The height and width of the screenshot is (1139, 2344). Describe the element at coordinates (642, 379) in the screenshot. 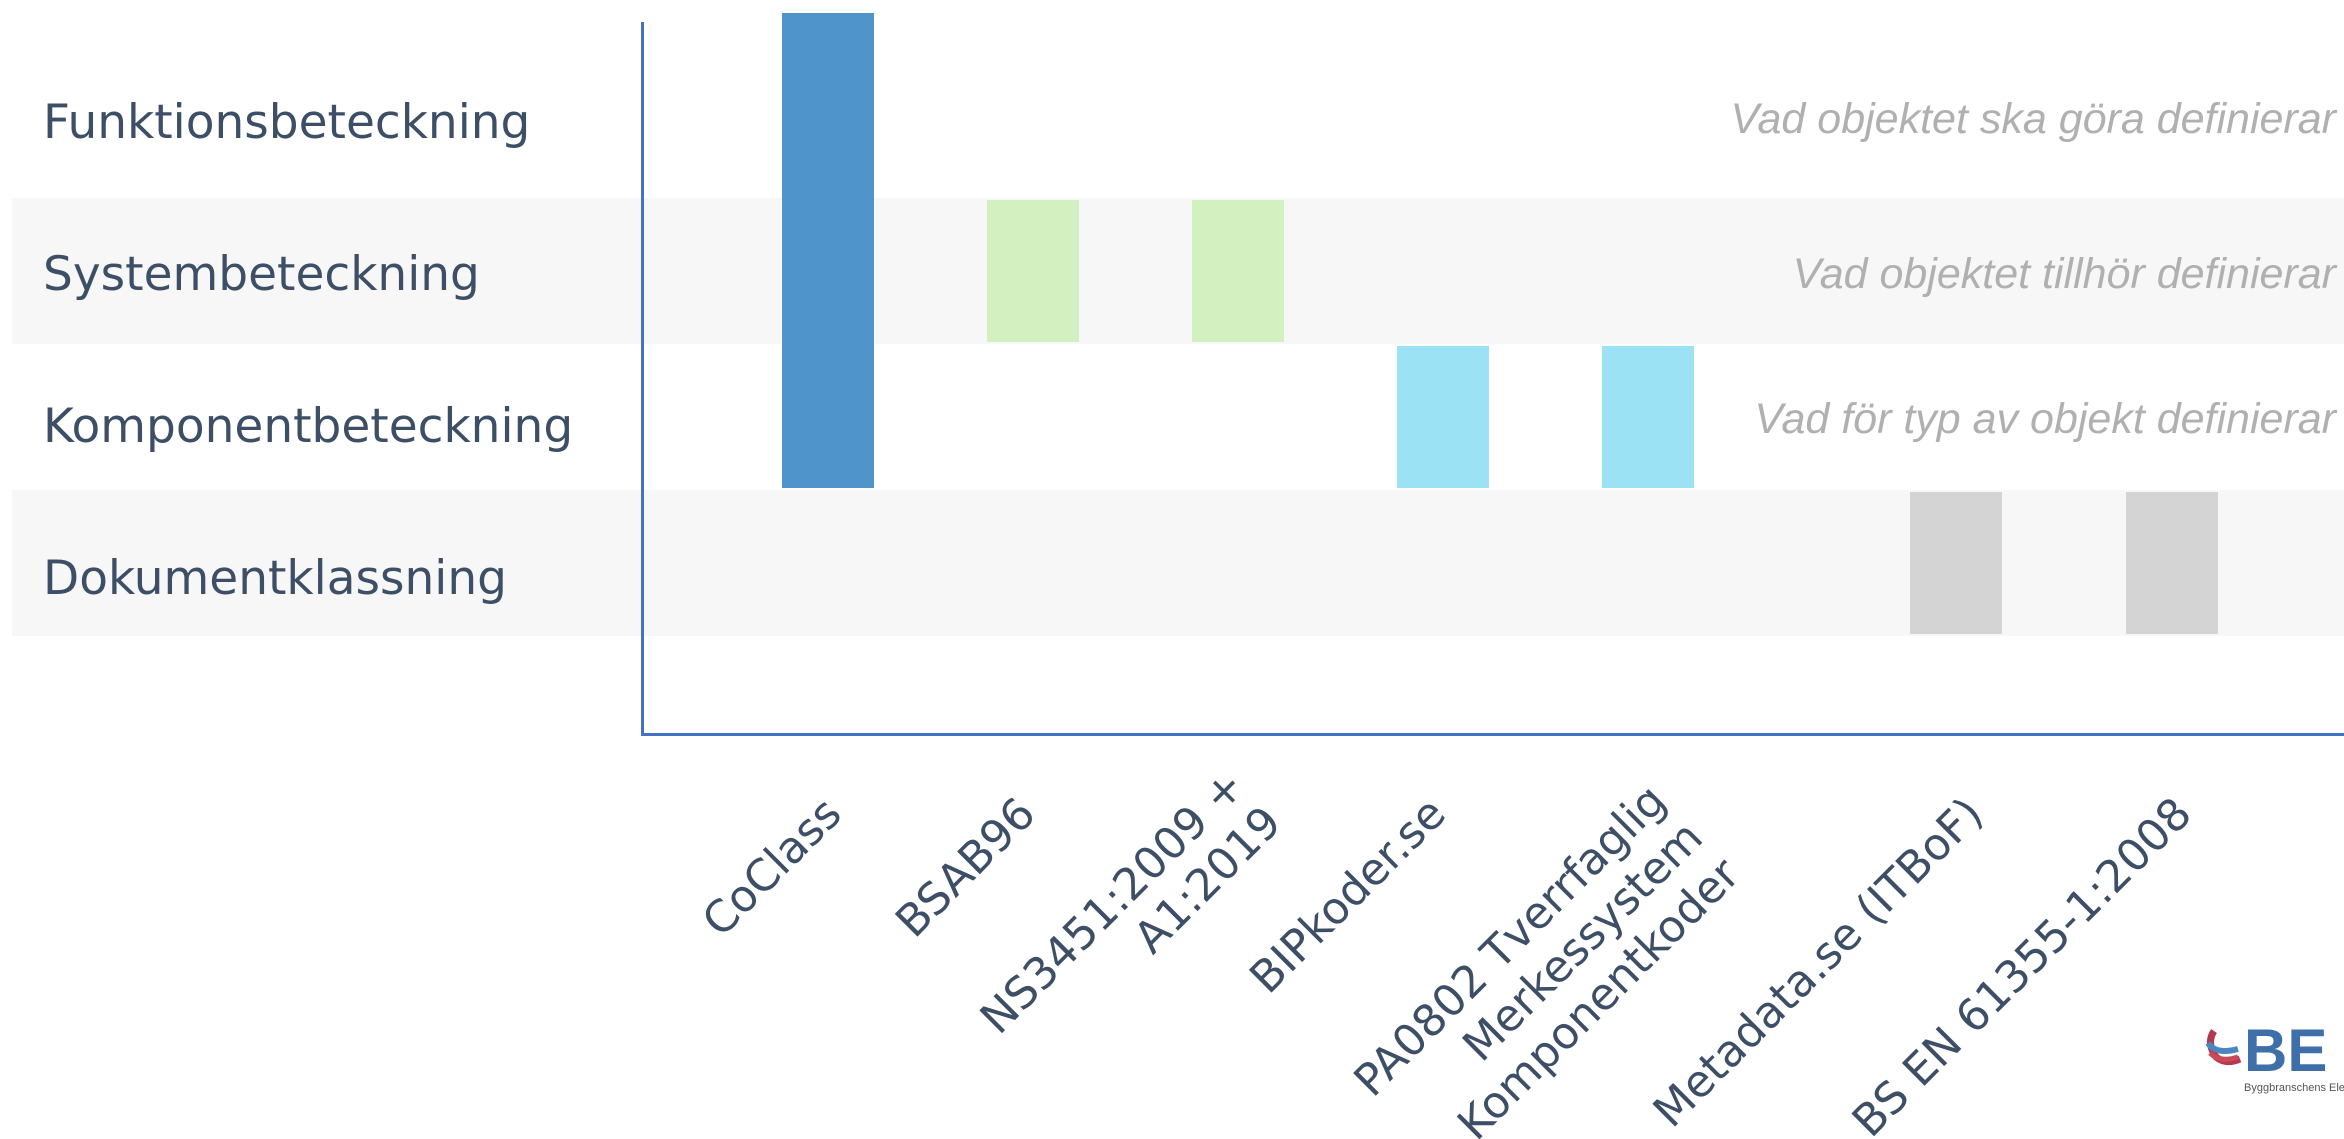

I see `y-axis-line` at that location.